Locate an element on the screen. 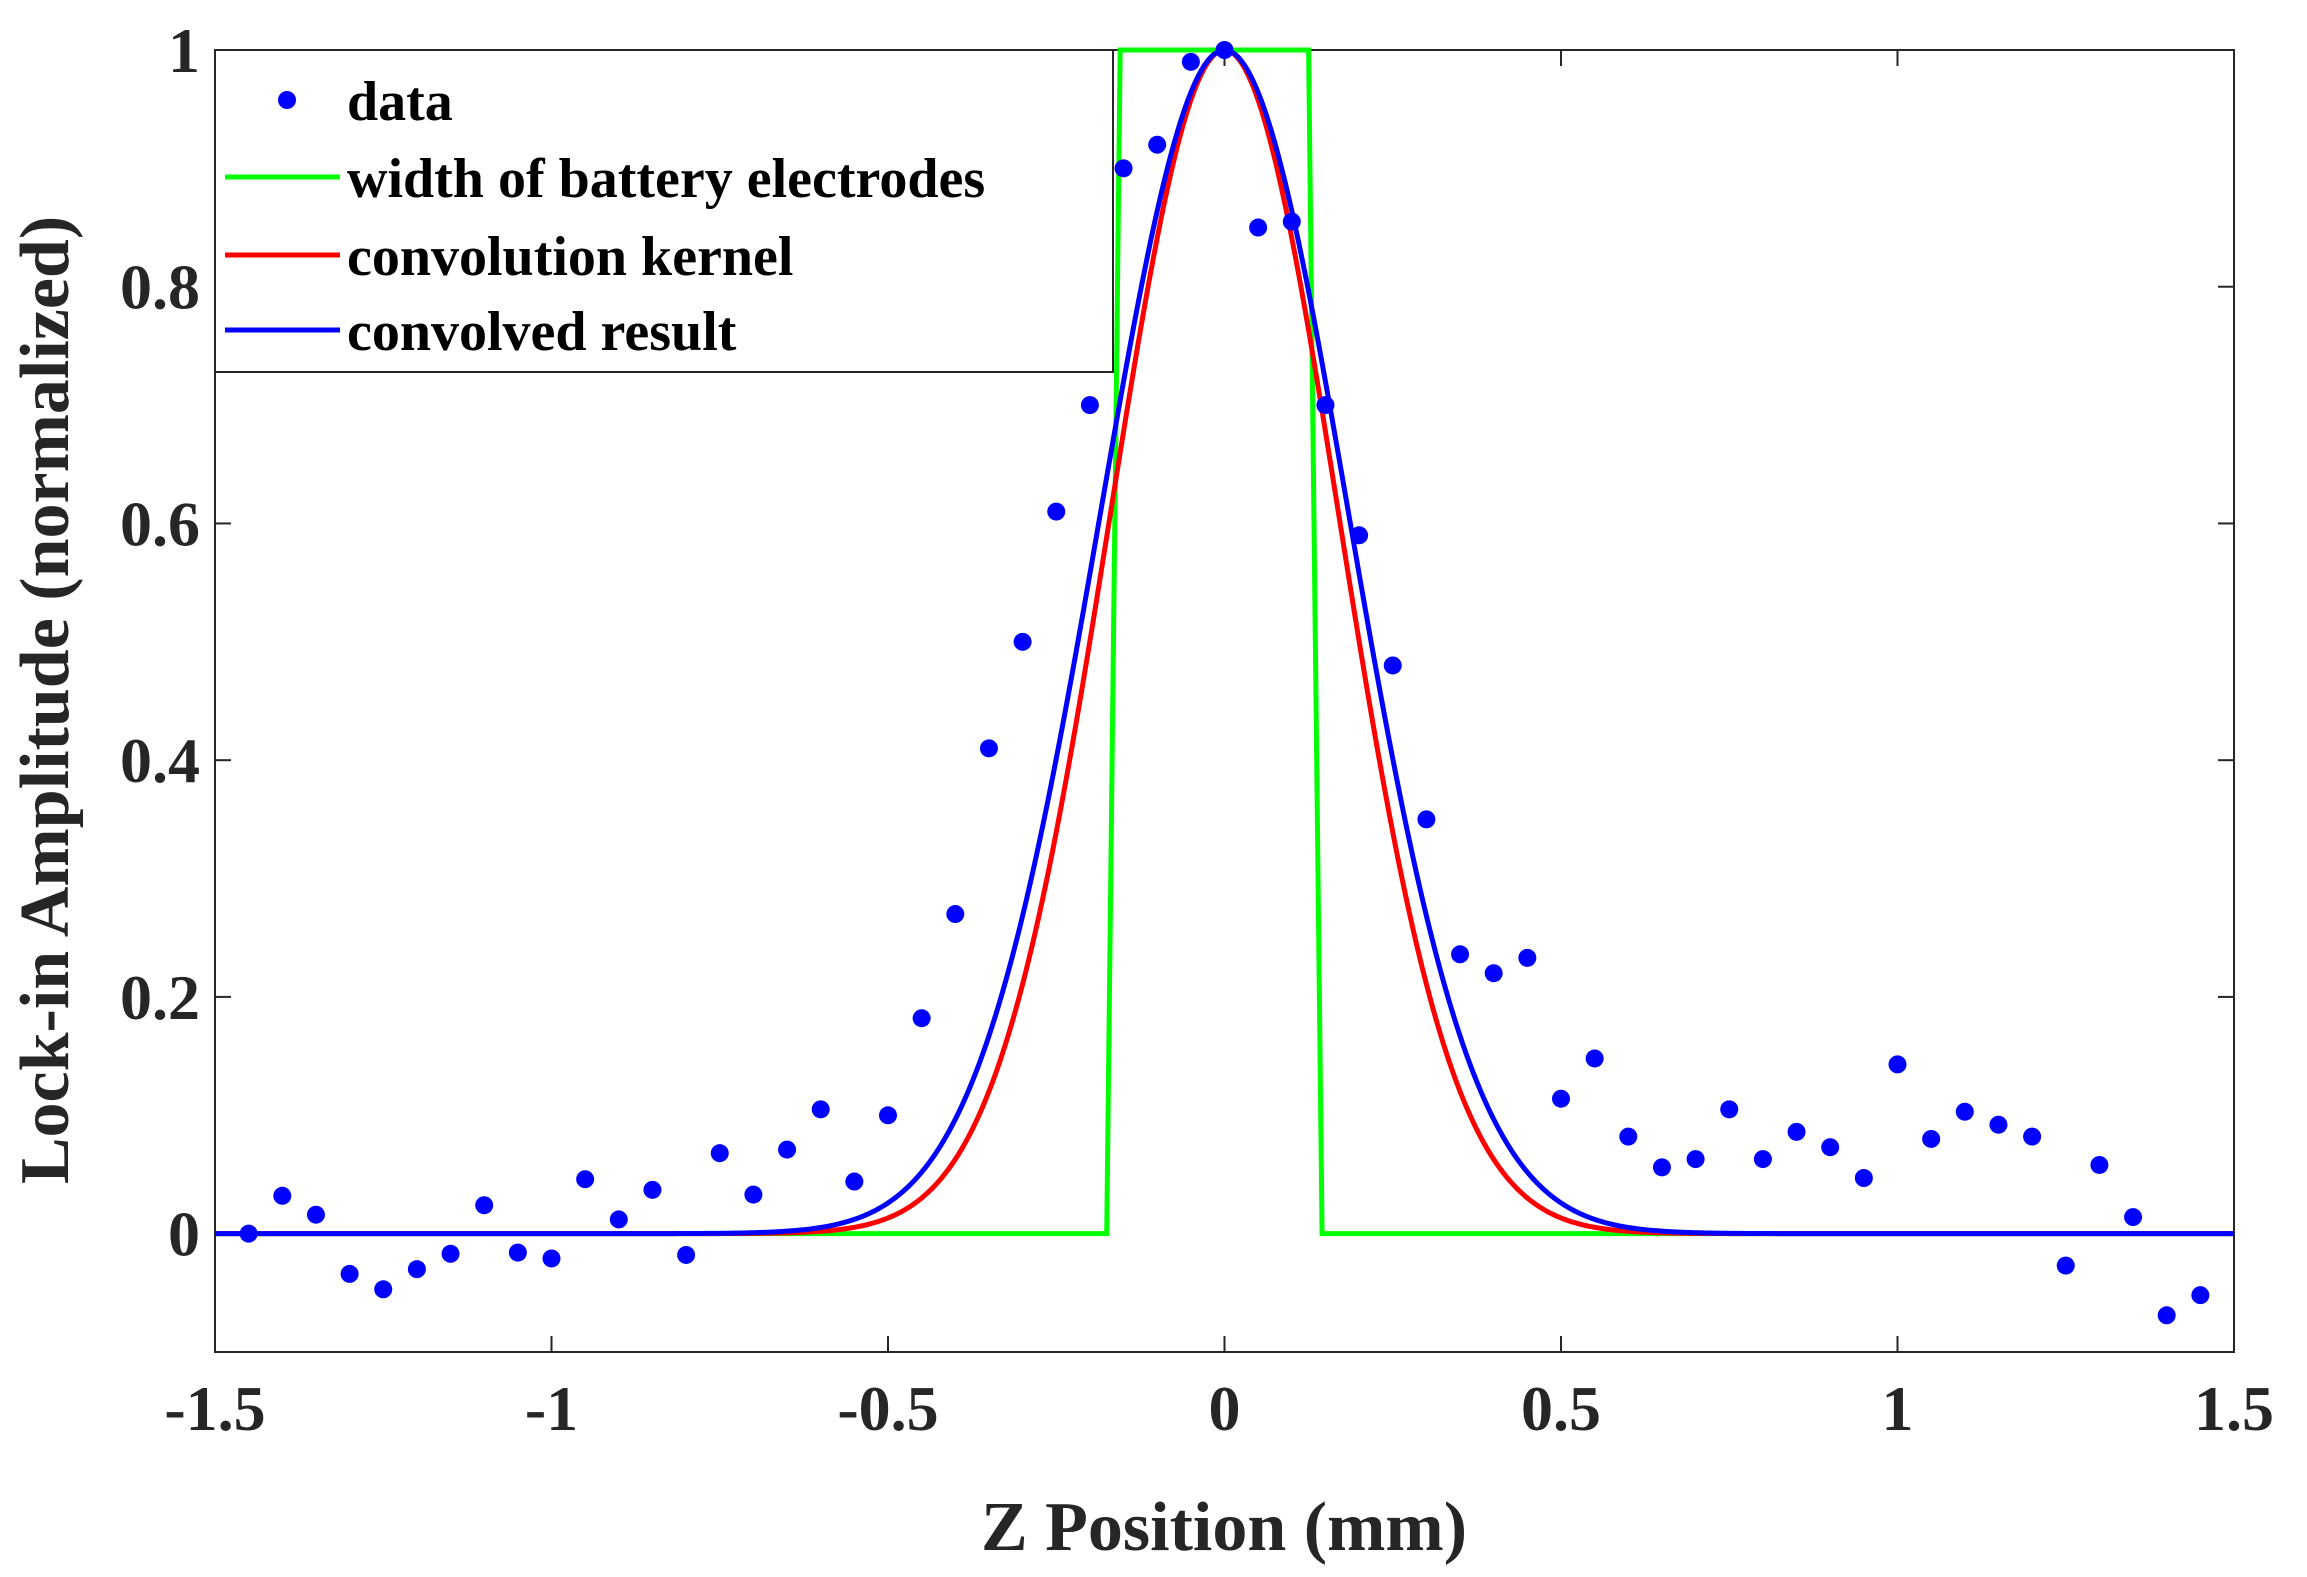 This screenshot has height=1577, width=2307. x-tick-label: 0 is located at coordinates (1225, 1408).